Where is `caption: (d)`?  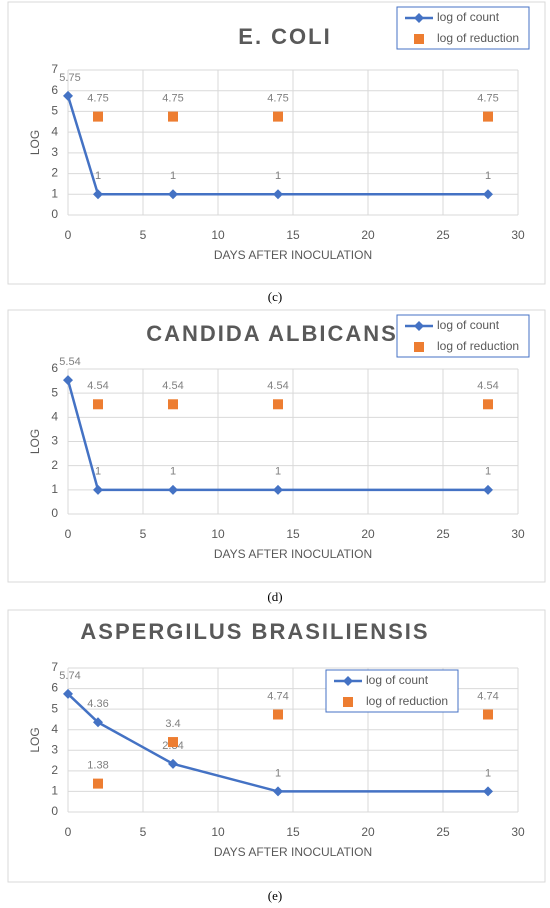 caption: (d) is located at coordinates (274, 596).